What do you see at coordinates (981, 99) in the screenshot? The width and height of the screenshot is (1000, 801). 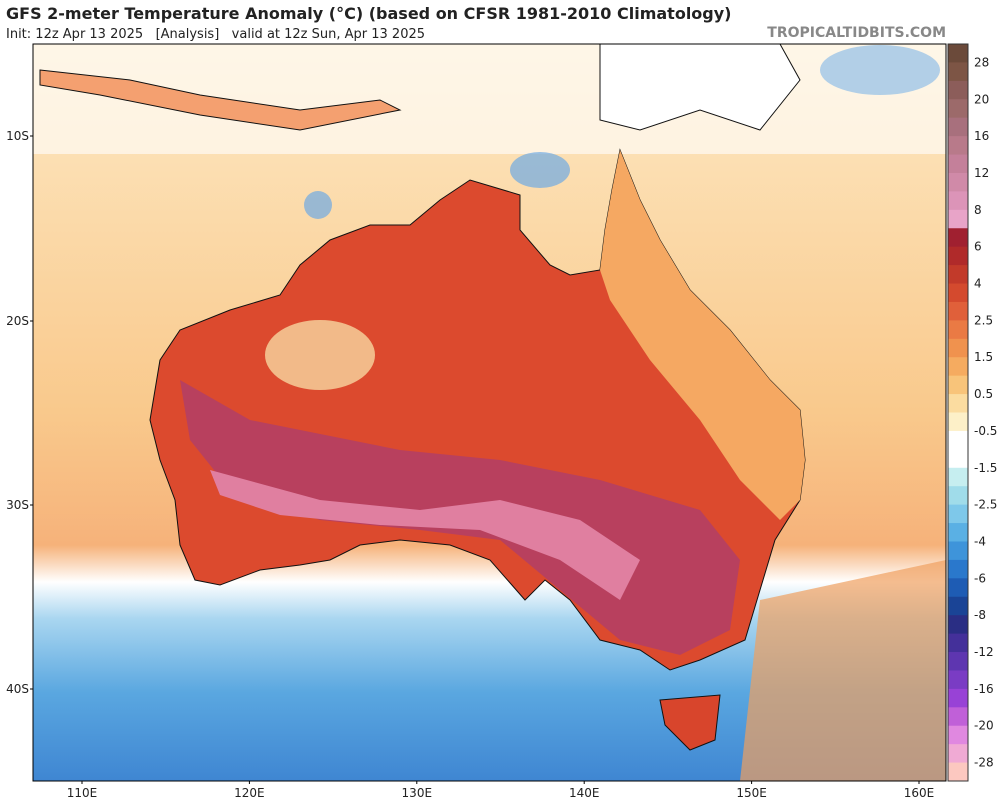 I see `colorbar-label: 20` at bounding box center [981, 99].